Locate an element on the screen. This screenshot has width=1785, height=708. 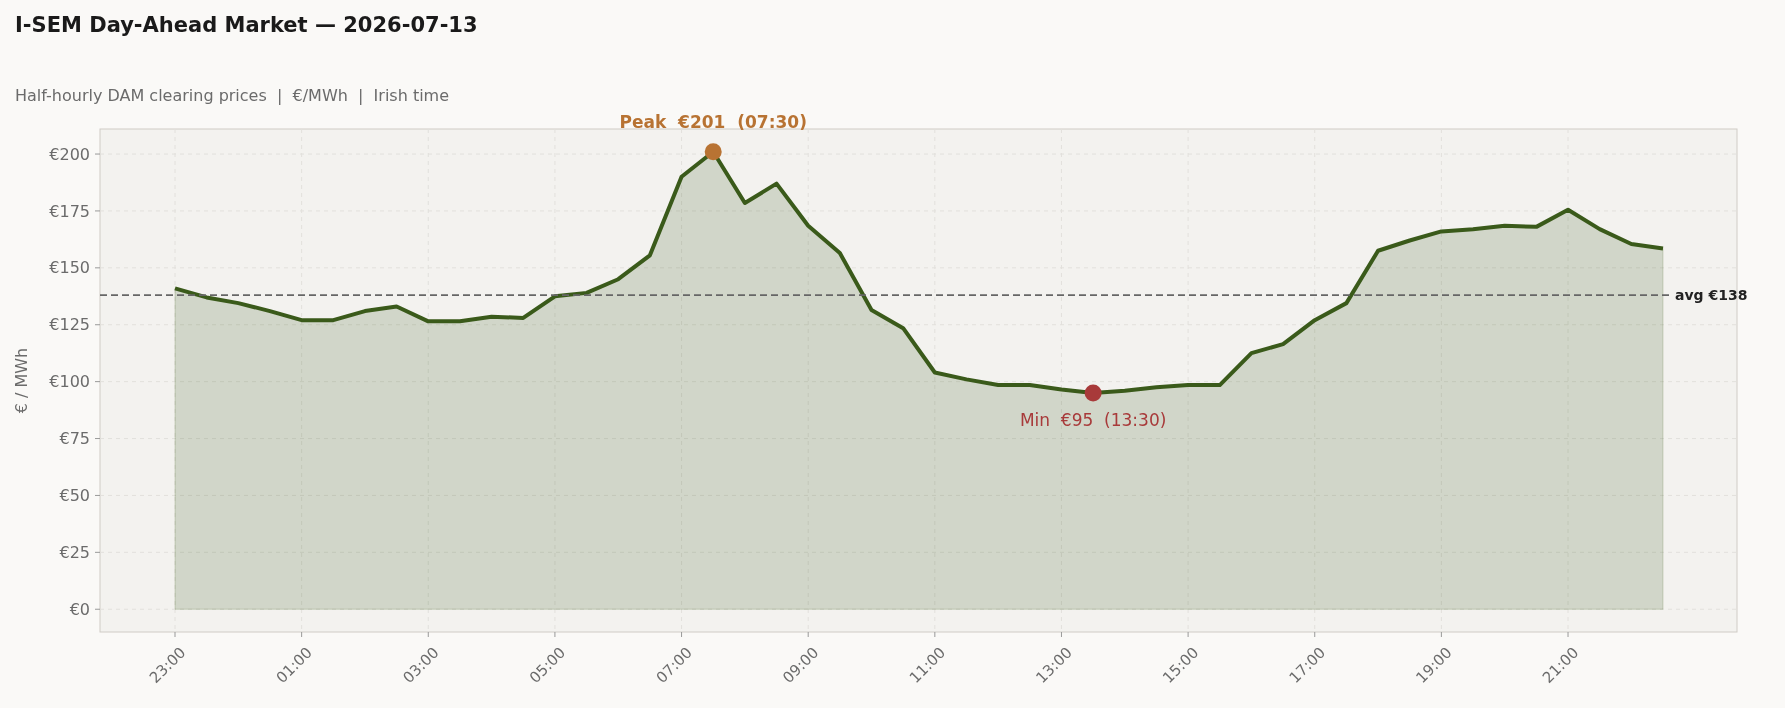
y-tick-label: €100 is located at coordinates (69, 382).